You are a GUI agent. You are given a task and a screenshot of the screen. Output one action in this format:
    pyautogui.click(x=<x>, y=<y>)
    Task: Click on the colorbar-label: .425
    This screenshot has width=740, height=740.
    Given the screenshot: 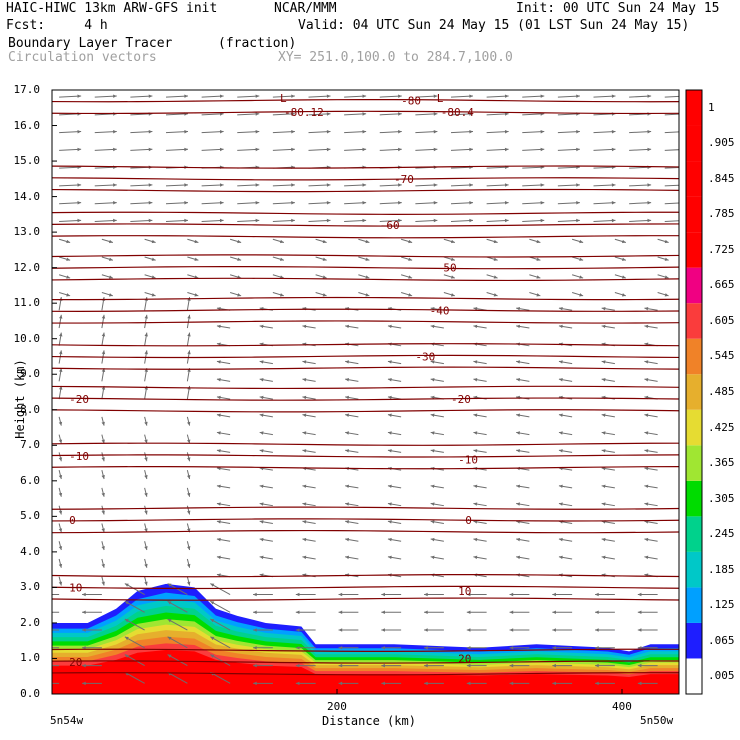 What is the action you would take?
    pyautogui.click(x=721, y=427)
    